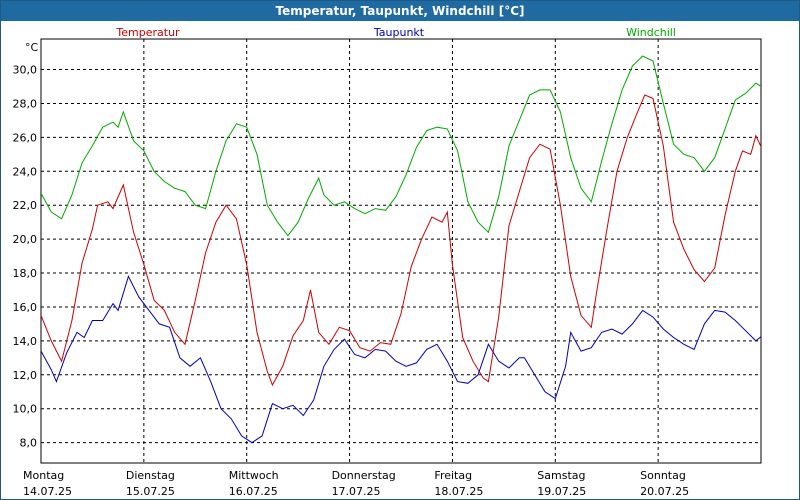 This screenshot has width=800, height=500. Describe the element at coordinates (150, 475) in the screenshot. I see `x-tick-day: Dienstag` at that location.